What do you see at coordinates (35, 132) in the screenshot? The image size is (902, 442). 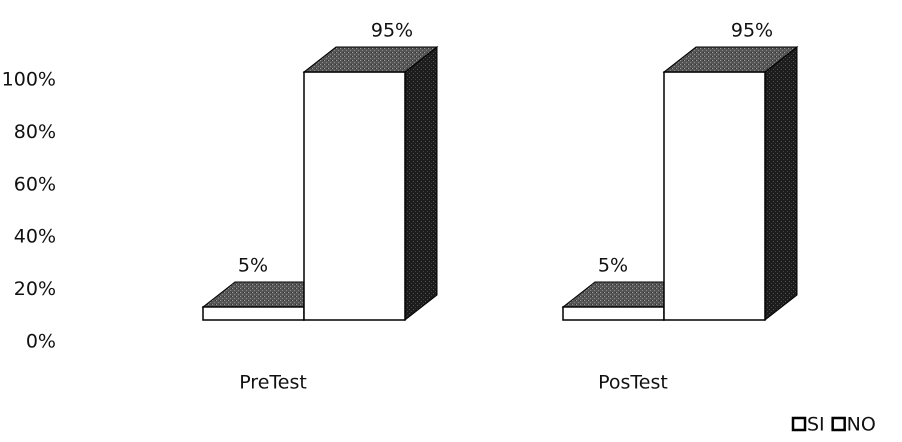 I see `y-tick-label: 80%` at bounding box center [35, 132].